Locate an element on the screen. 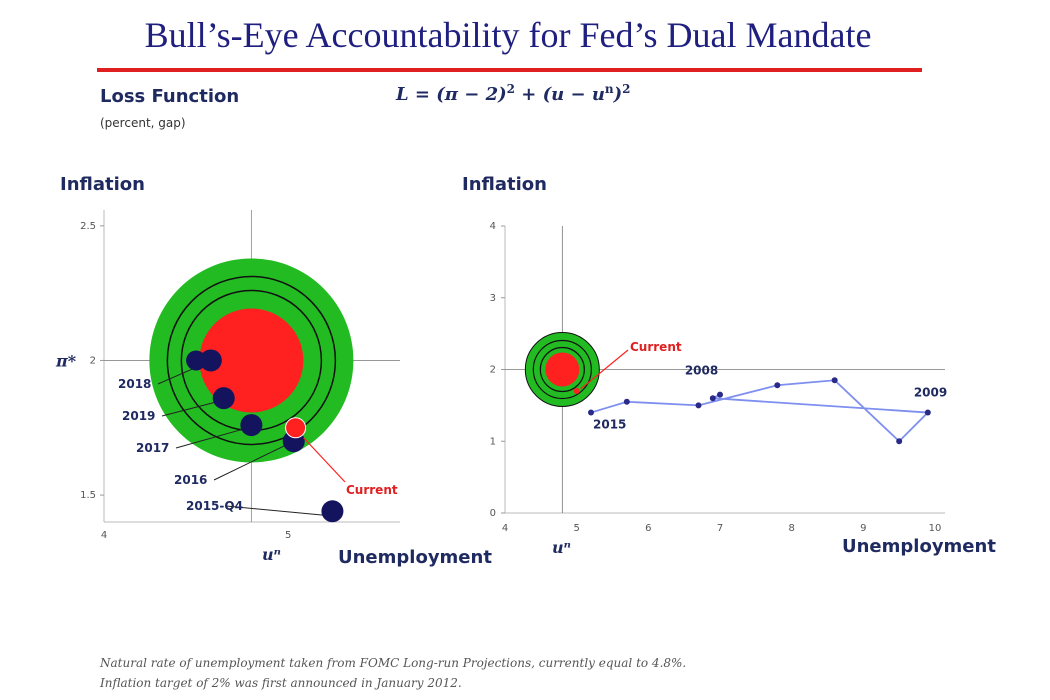  right-chart-xlabel: Unemployment is located at coordinates (919, 546).